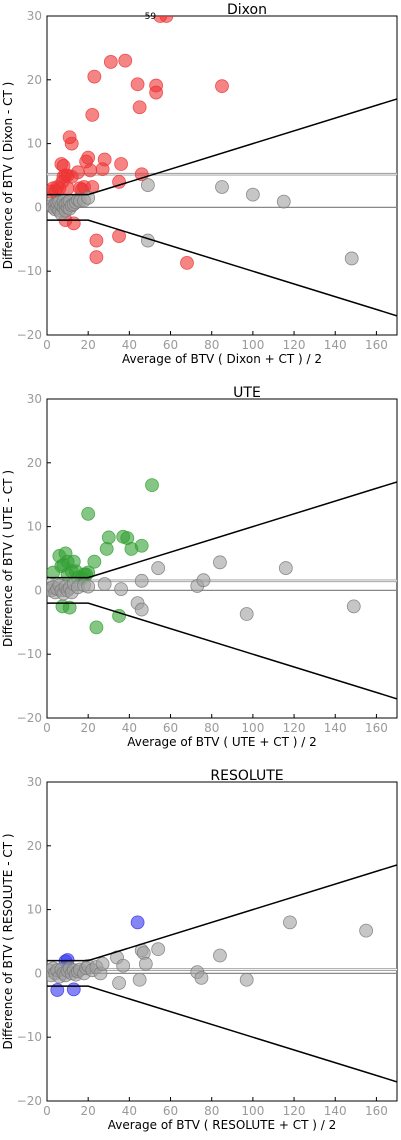 The height and width of the screenshot is (1140, 401). I want to click on y-axis-label: Difference of BTV ( Dixon - CT ), so click(8, 176).